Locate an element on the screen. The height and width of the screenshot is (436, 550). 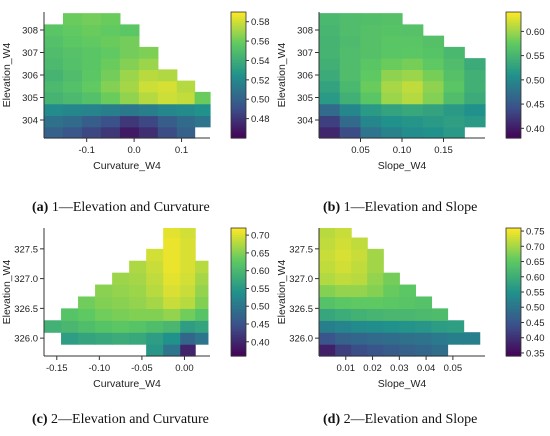
colorbar-tick-label: 0.70 is located at coordinates (535, 247).